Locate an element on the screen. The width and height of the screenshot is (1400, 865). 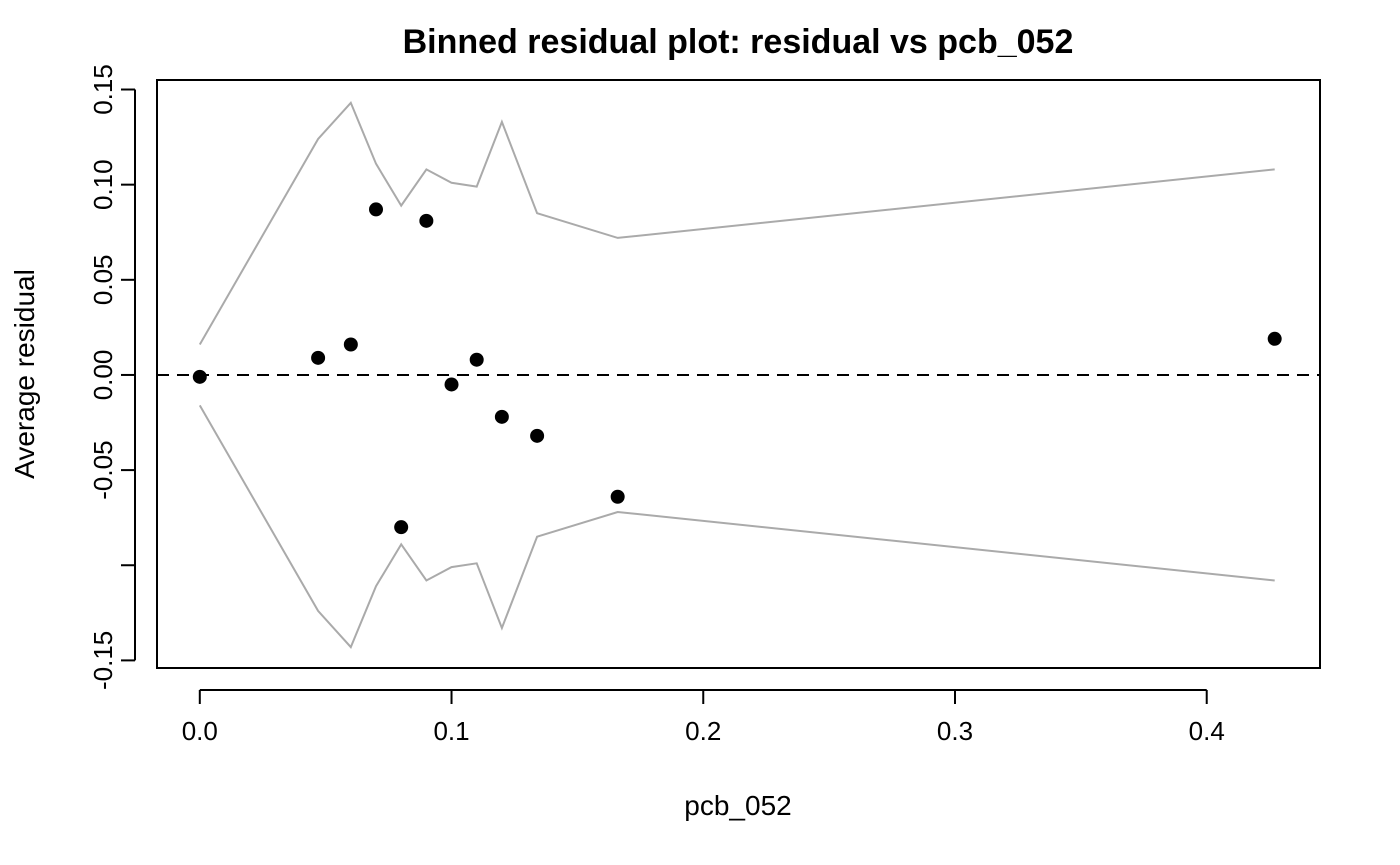
x-tick-label: 0.0 is located at coordinates (200, 731).